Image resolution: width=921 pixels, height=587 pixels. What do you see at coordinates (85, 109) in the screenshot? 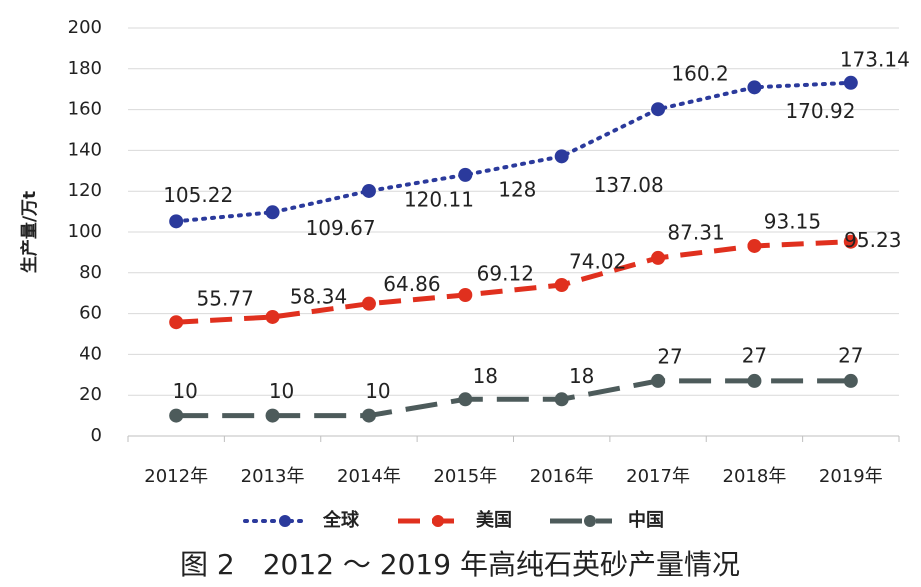
I see `y-tick-label: 160` at bounding box center [85, 109].